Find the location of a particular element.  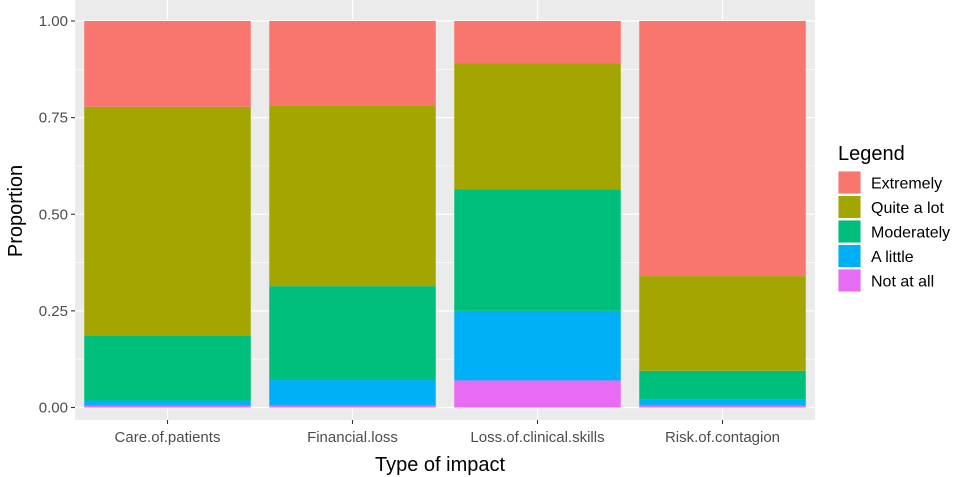

legend-label: Extremely is located at coordinates (906, 184).